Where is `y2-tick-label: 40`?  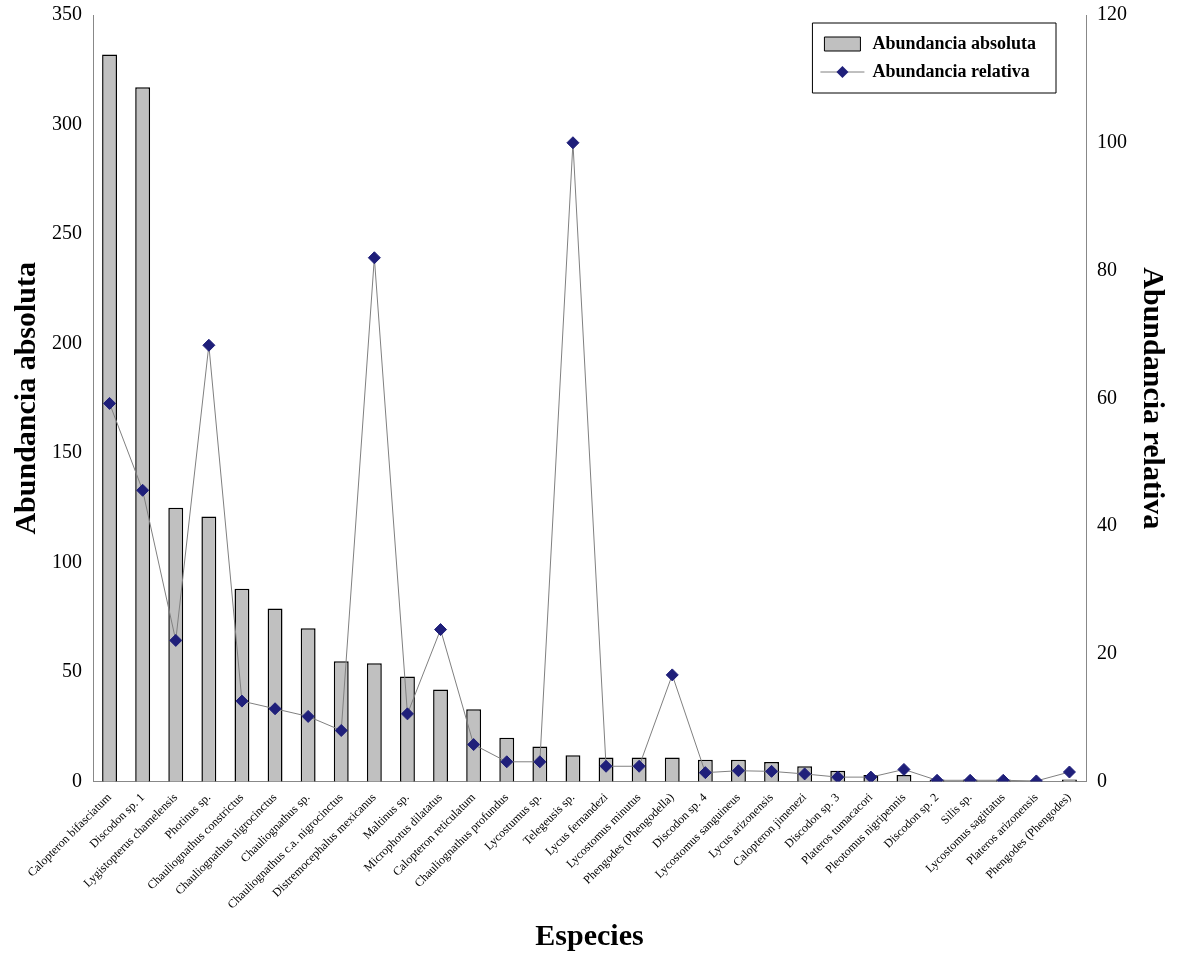 y2-tick-label: 40 is located at coordinates (1107, 524).